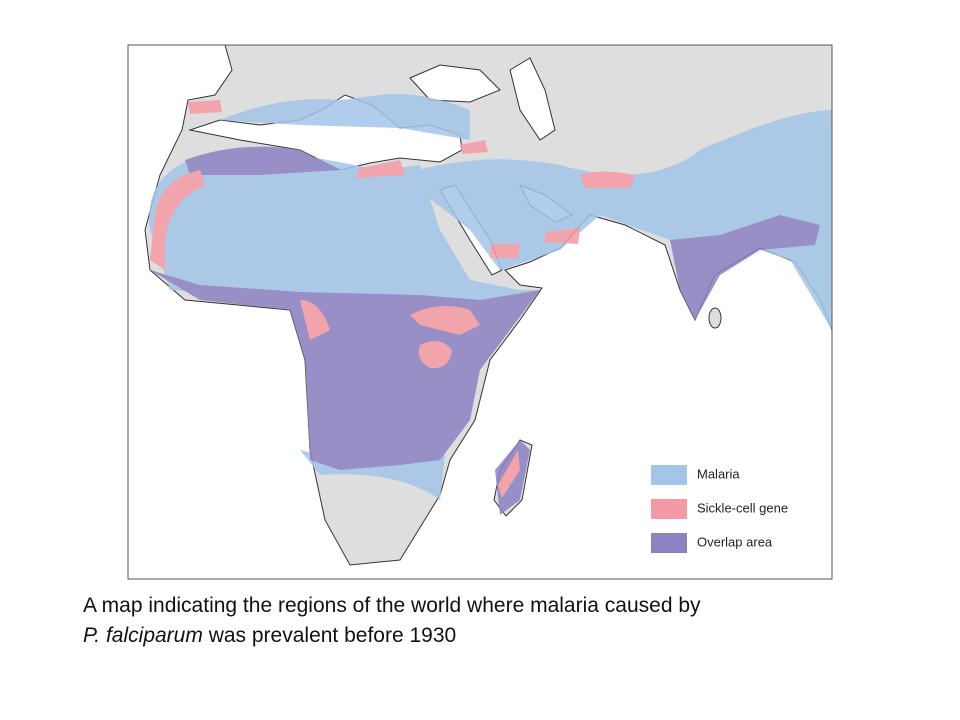  What do you see at coordinates (718, 473) in the screenshot?
I see `legend-label: Malaria` at bounding box center [718, 473].